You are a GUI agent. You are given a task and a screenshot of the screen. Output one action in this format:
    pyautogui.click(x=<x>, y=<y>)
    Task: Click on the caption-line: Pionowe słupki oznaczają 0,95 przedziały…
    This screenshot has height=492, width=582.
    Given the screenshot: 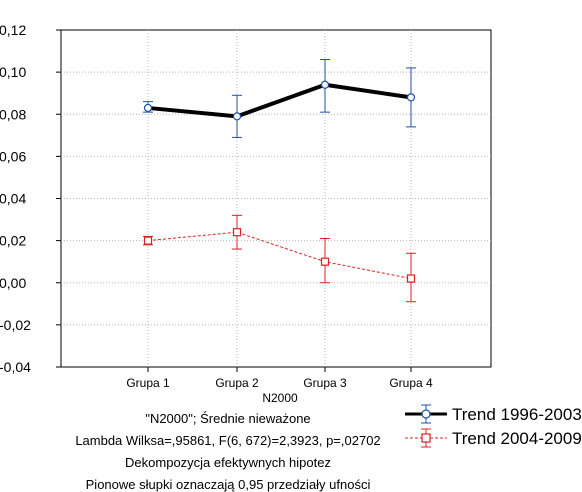 What is the action you would take?
    pyautogui.click(x=228, y=484)
    